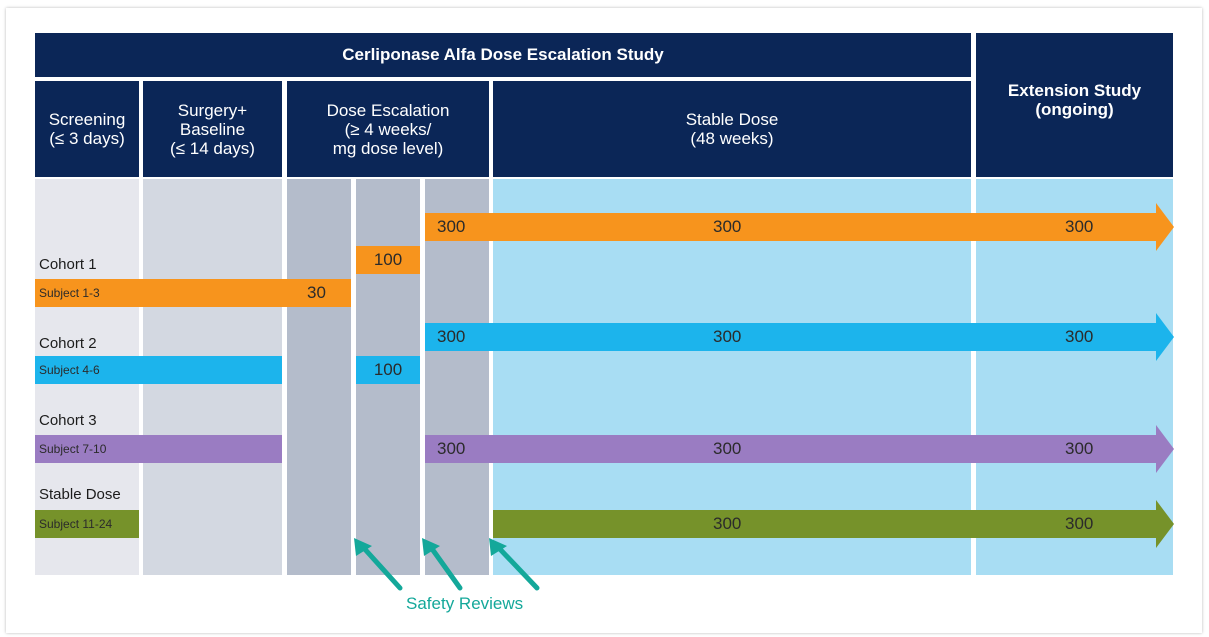 The image size is (1209, 637). What do you see at coordinates (791, 337) in the screenshot?
I see `cohort-2-maintenance-bar: 300 300 300` at bounding box center [791, 337].